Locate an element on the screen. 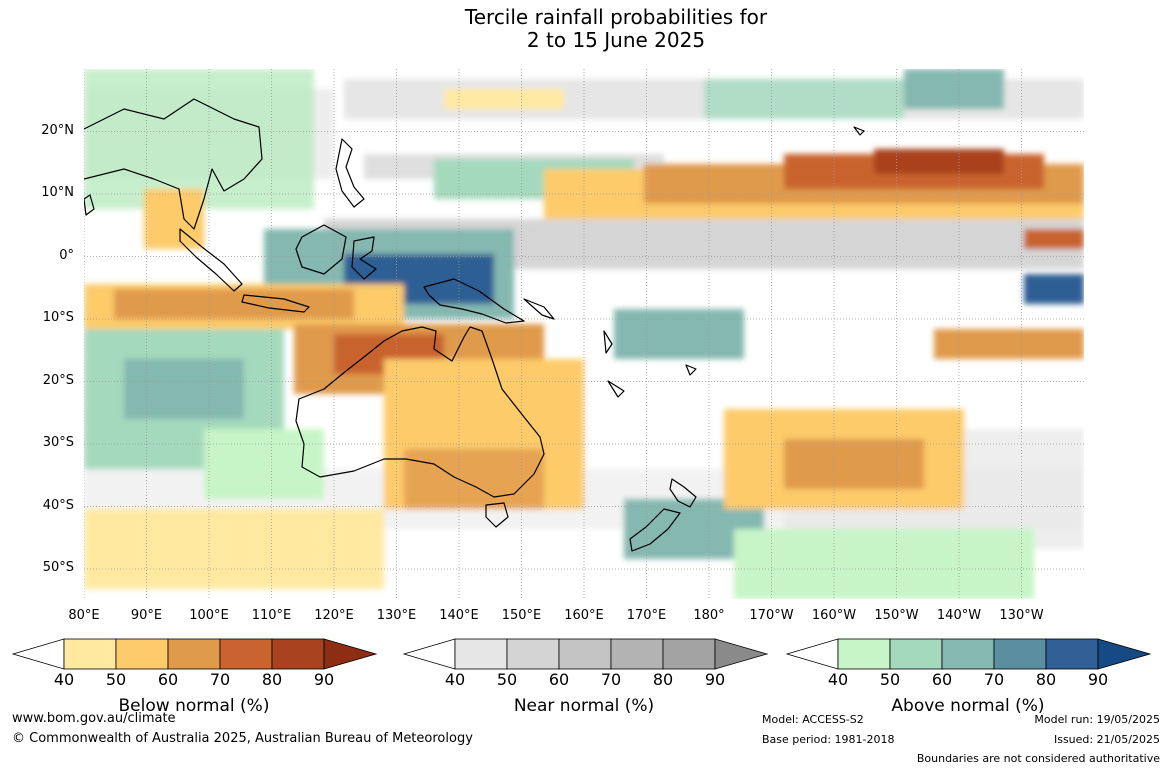 The width and height of the screenshot is (1173, 770). lon-label-130w: 130°W is located at coordinates (1021, 615).